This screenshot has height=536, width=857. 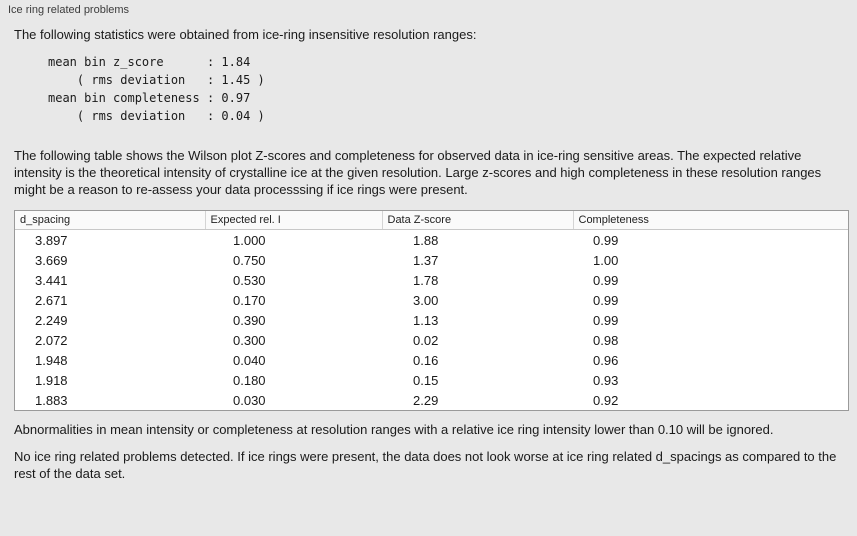 I want to click on table-cell: 0.750, so click(x=249, y=260).